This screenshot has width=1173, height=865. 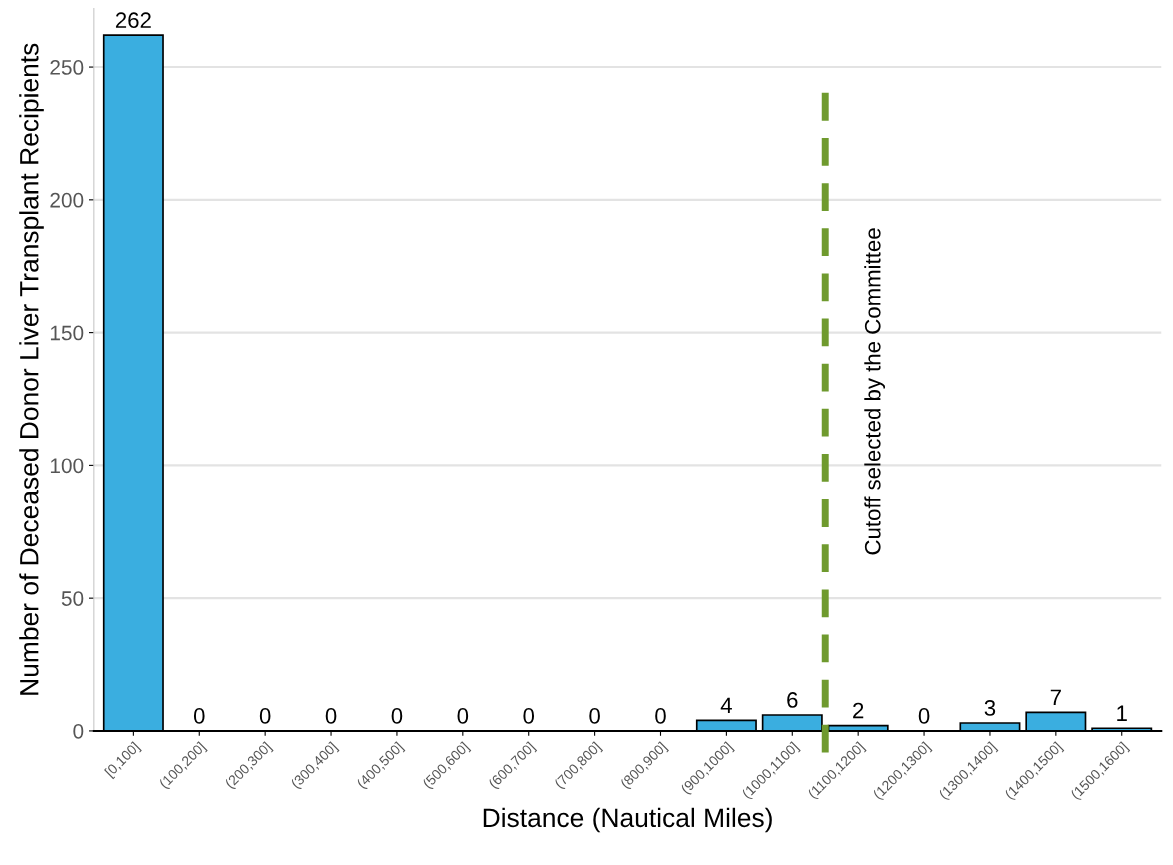 What do you see at coordinates (1055, 697) in the screenshot?
I see `data-label: 7` at bounding box center [1055, 697].